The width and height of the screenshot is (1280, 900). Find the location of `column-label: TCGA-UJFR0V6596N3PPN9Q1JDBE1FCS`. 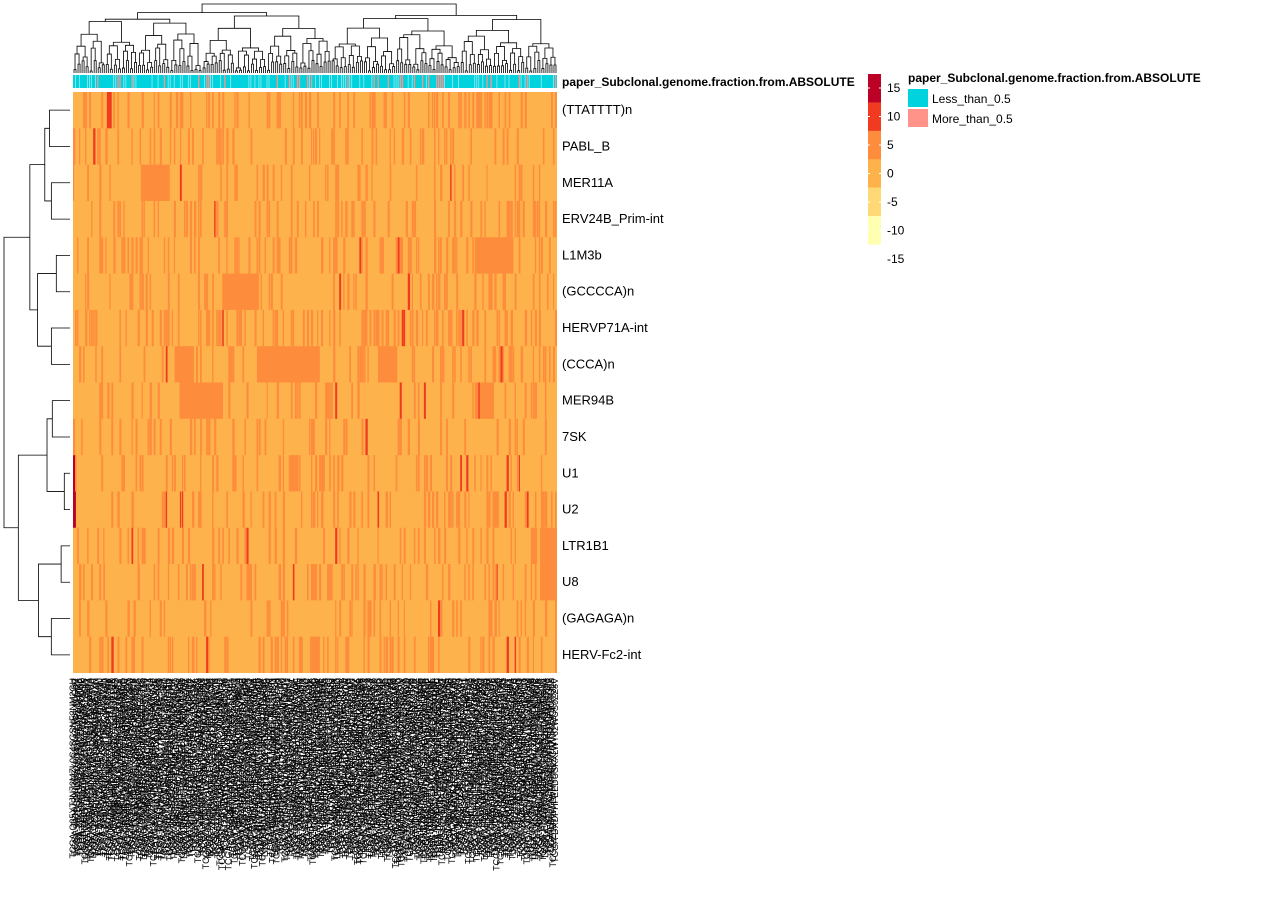

column-label: TCGA-UJFR0V6596N3PPN9Q1JDBE1FCS is located at coordinates (138, 765).